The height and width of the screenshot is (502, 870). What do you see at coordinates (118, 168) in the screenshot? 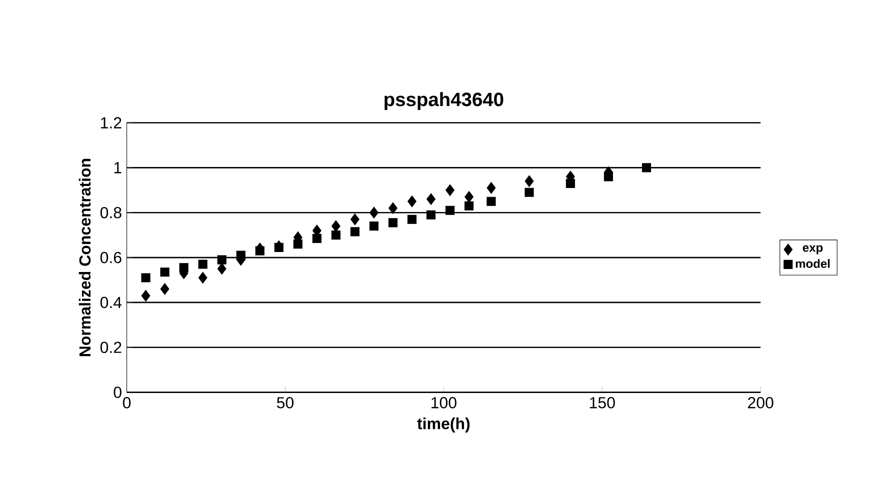
I see `y-tick-label: 1` at bounding box center [118, 168].